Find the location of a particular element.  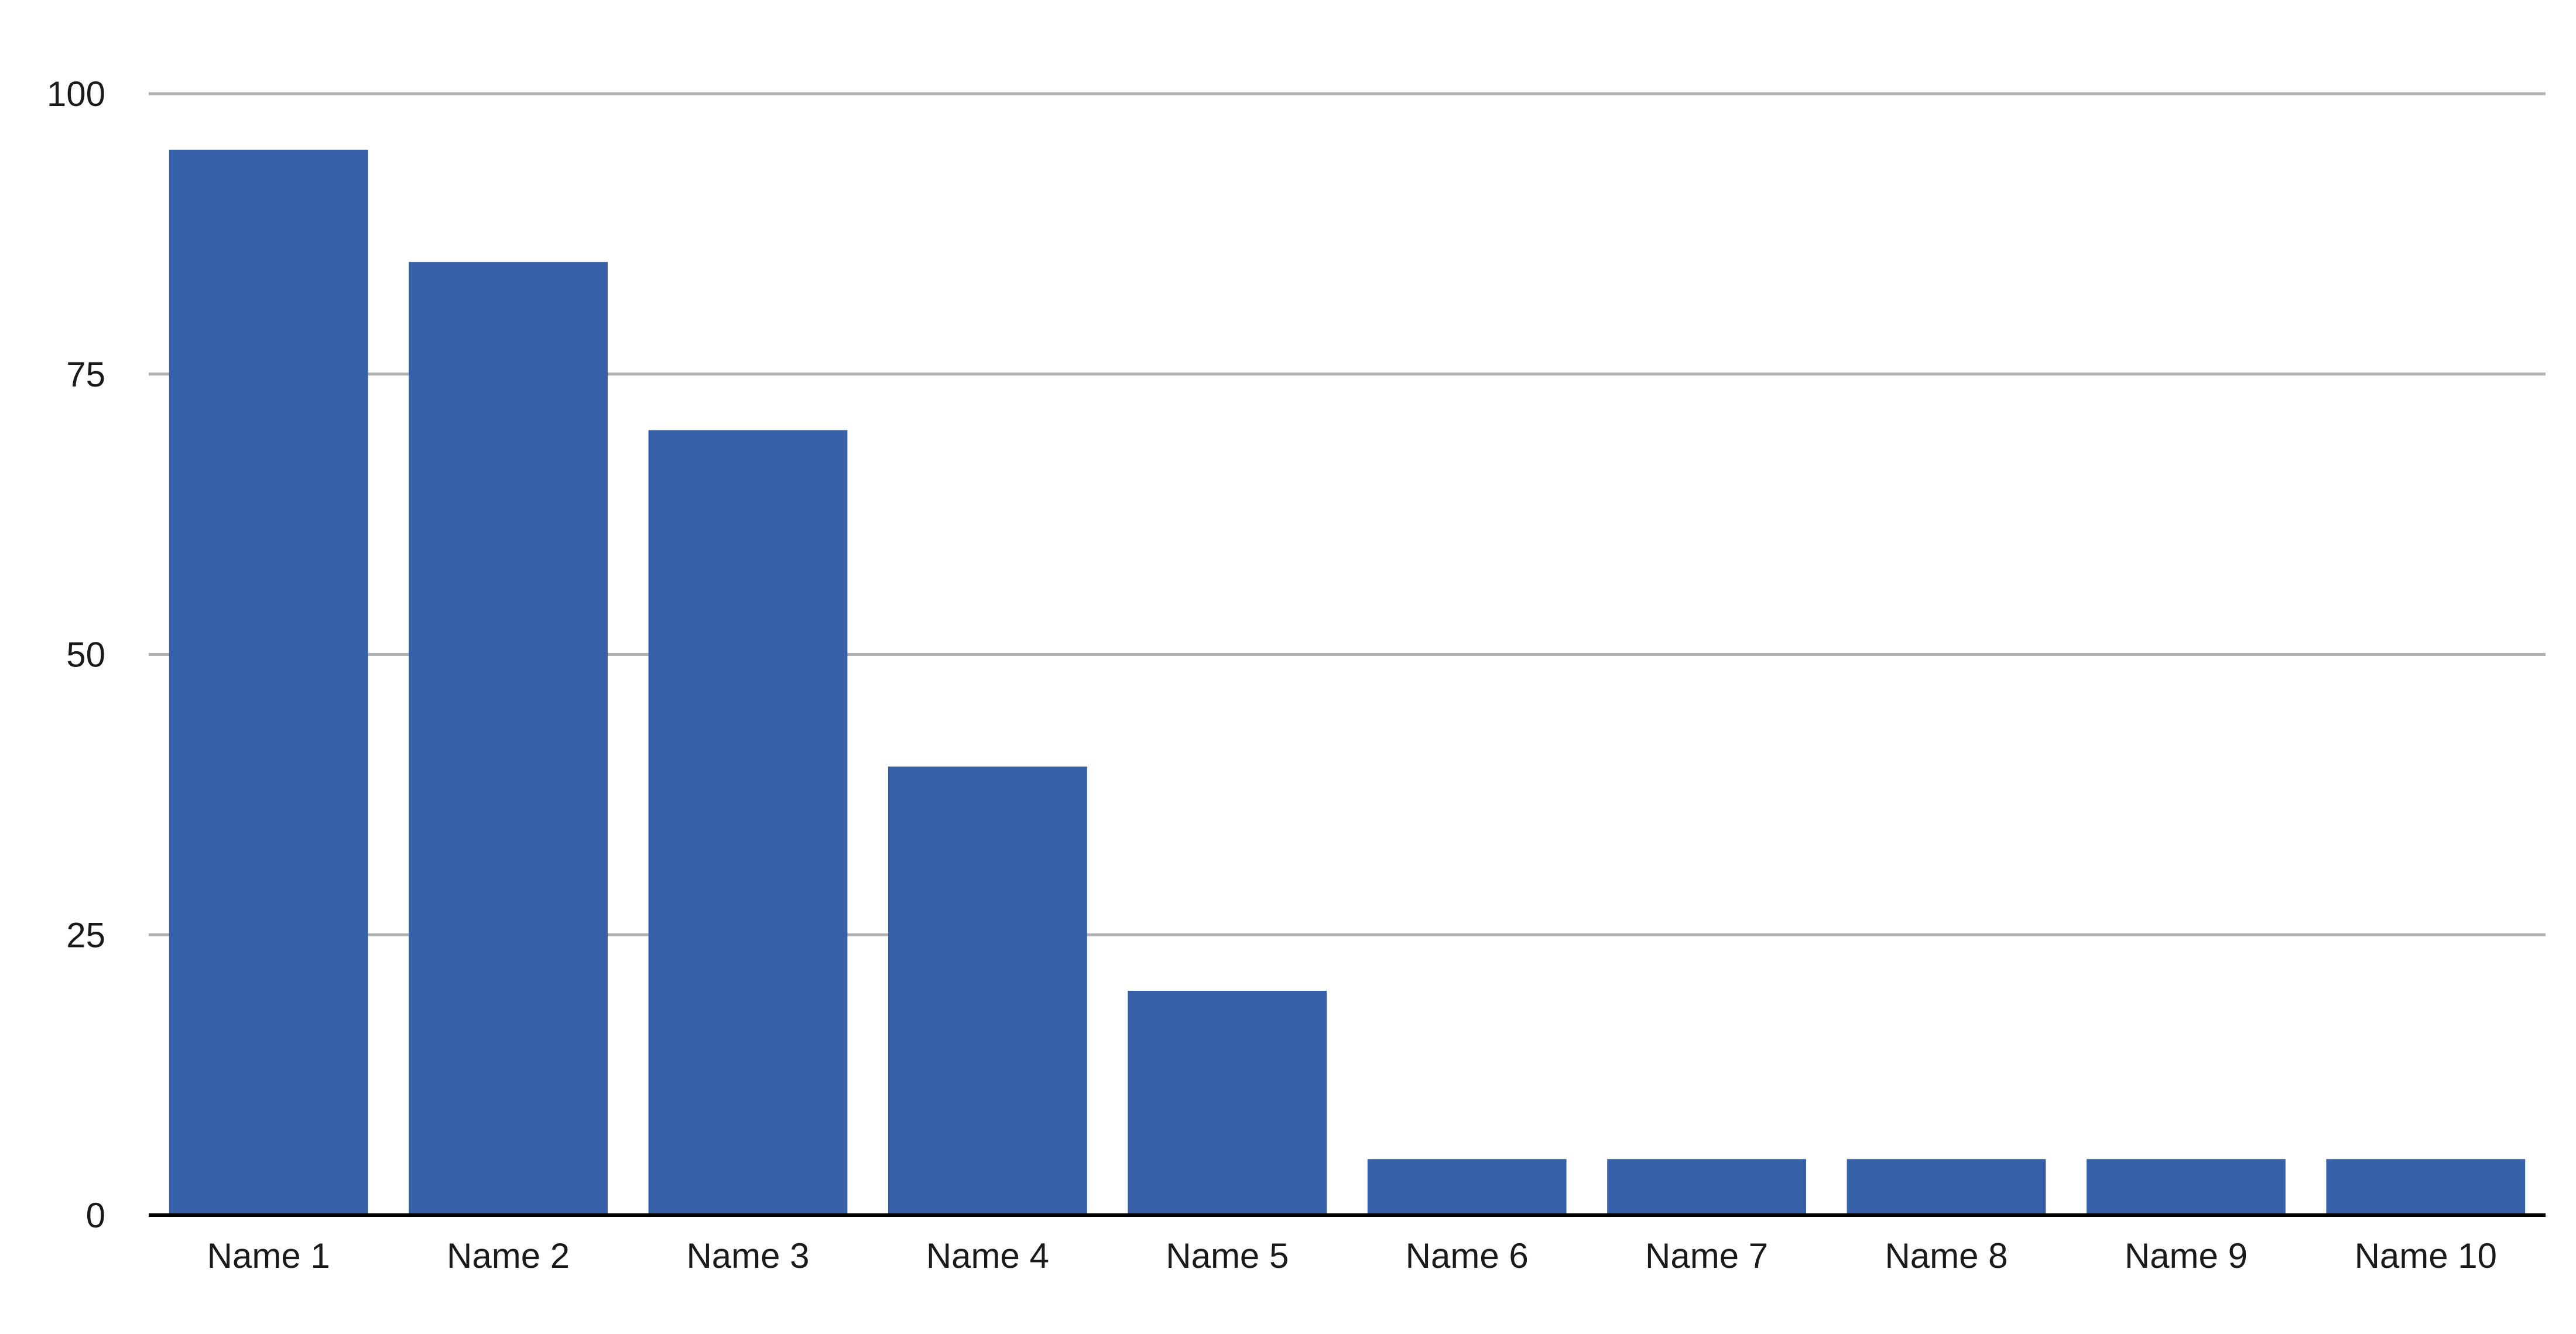

y-tick-label: 25 is located at coordinates (85, 935).